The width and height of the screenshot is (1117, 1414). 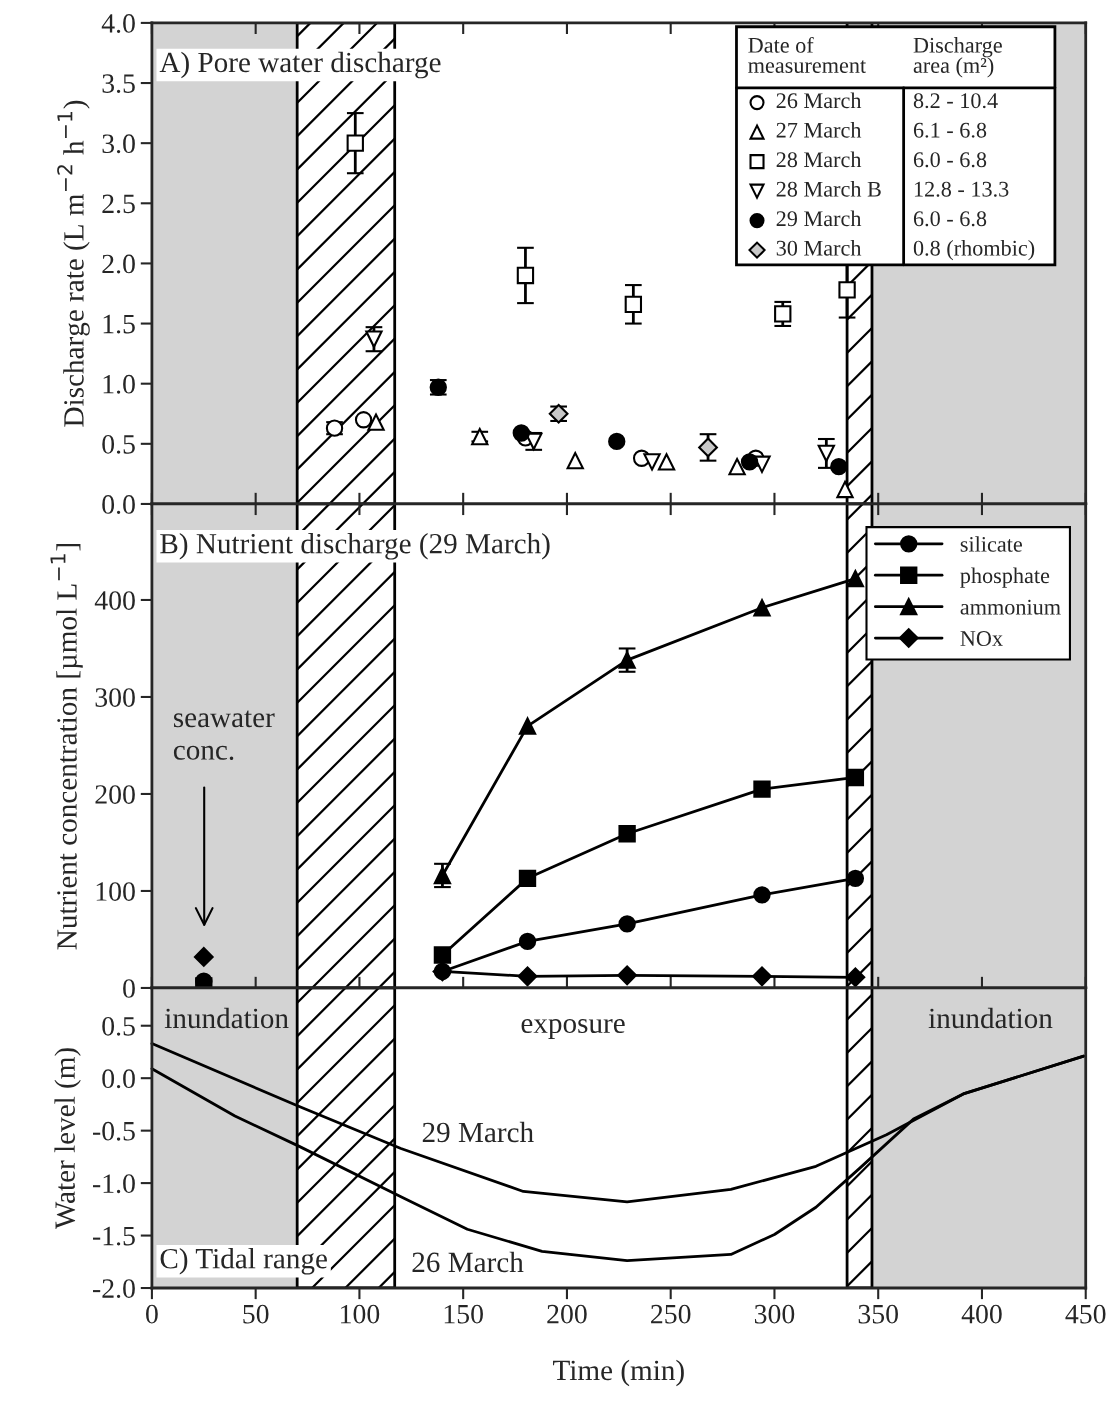 What do you see at coordinates (981, 639) in the screenshot?
I see `legend-label: NOx` at bounding box center [981, 639].